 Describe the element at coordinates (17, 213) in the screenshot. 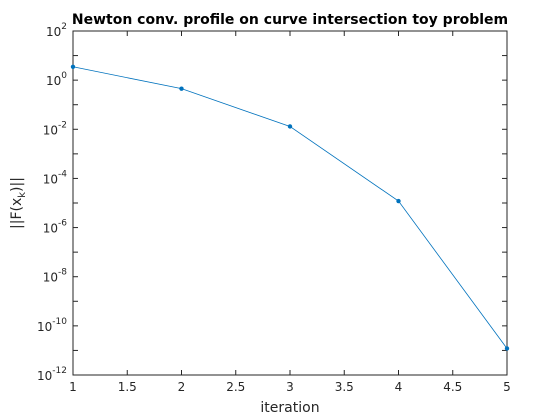

I see `y-axis-label-prefix: ||F(x` at that location.